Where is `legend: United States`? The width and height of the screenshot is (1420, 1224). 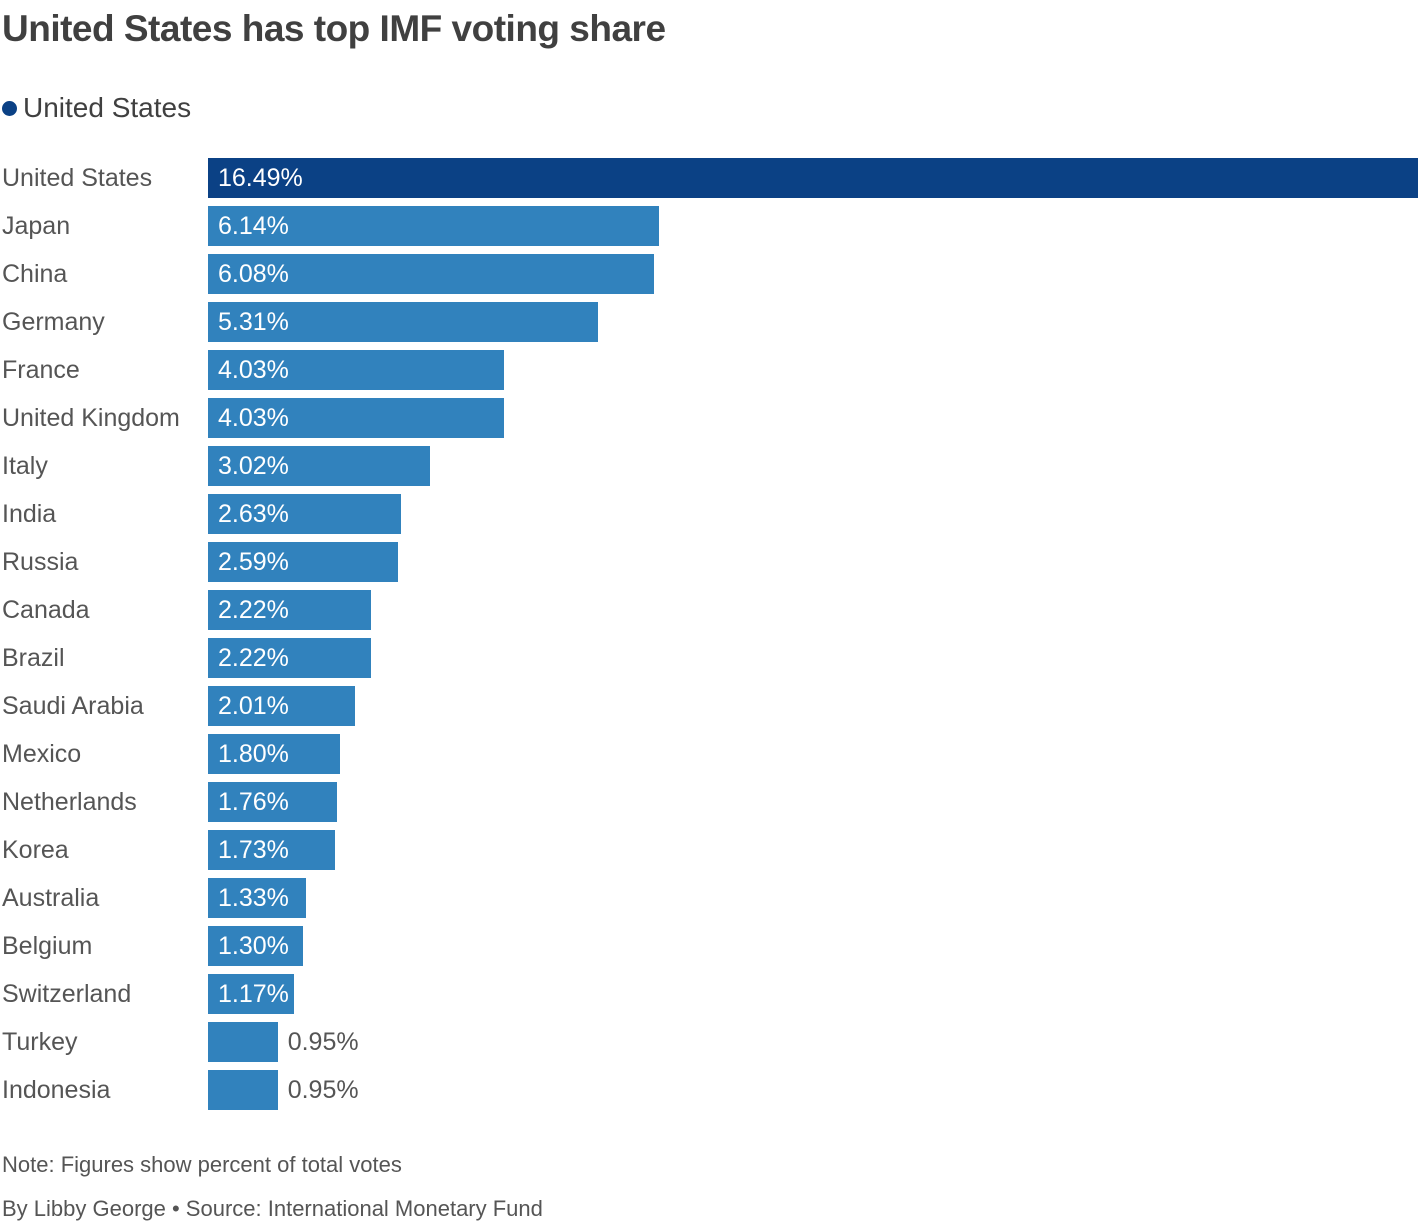 legend: United States is located at coordinates (96, 108).